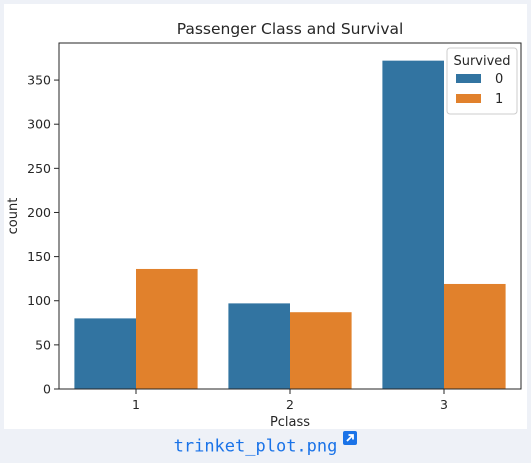 The height and width of the screenshot is (463, 531). What do you see at coordinates (43, 235) in the screenshot?
I see `y-axis-ticks: 0 50 100 150 200 250 300 350` at bounding box center [43, 235].